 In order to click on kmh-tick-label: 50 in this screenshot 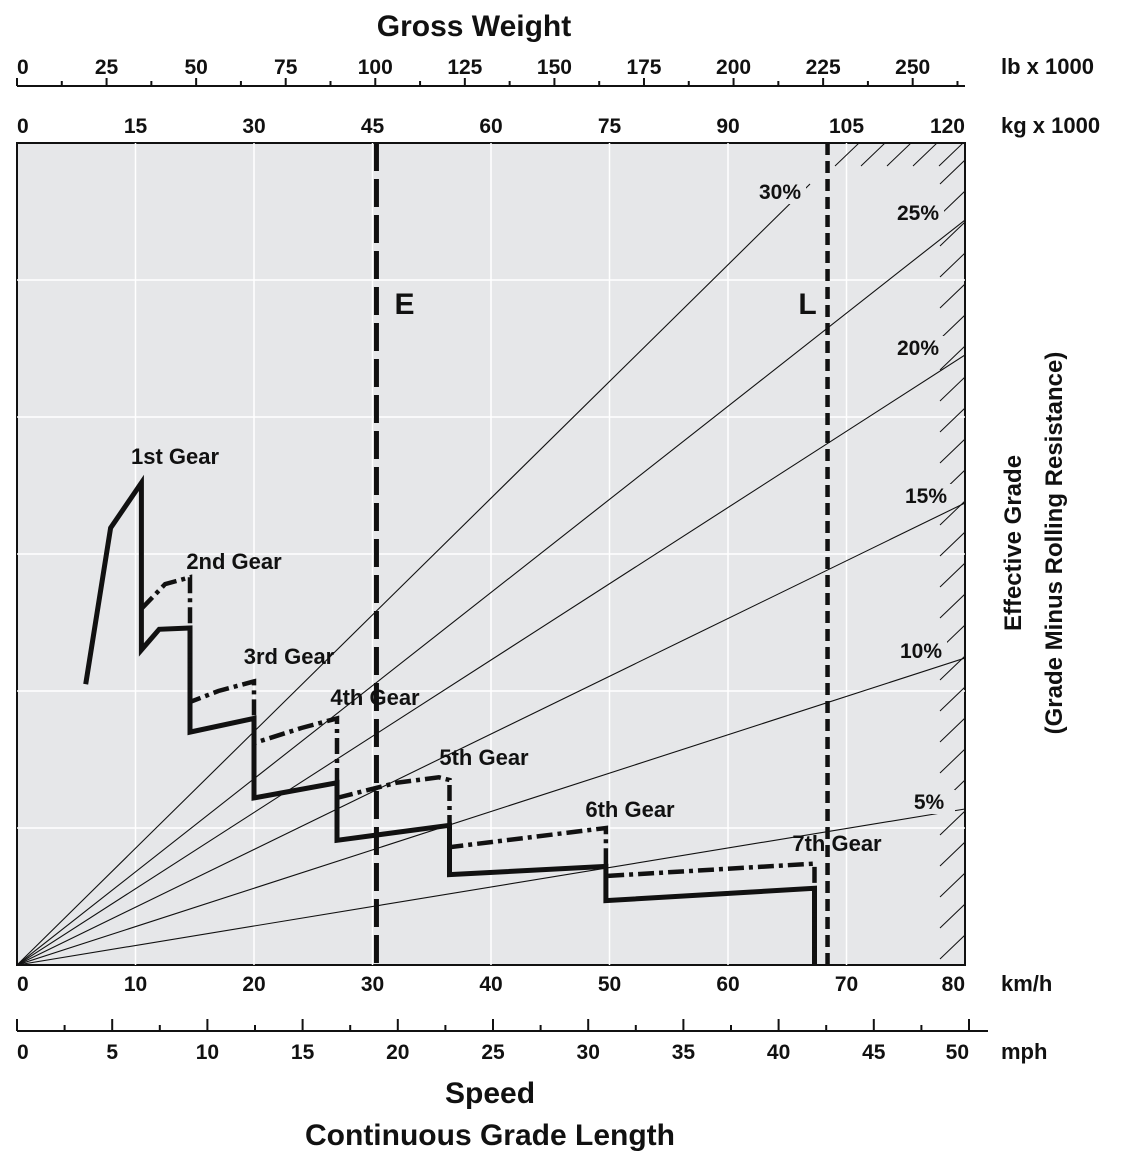, I will do `click(609, 984)`.